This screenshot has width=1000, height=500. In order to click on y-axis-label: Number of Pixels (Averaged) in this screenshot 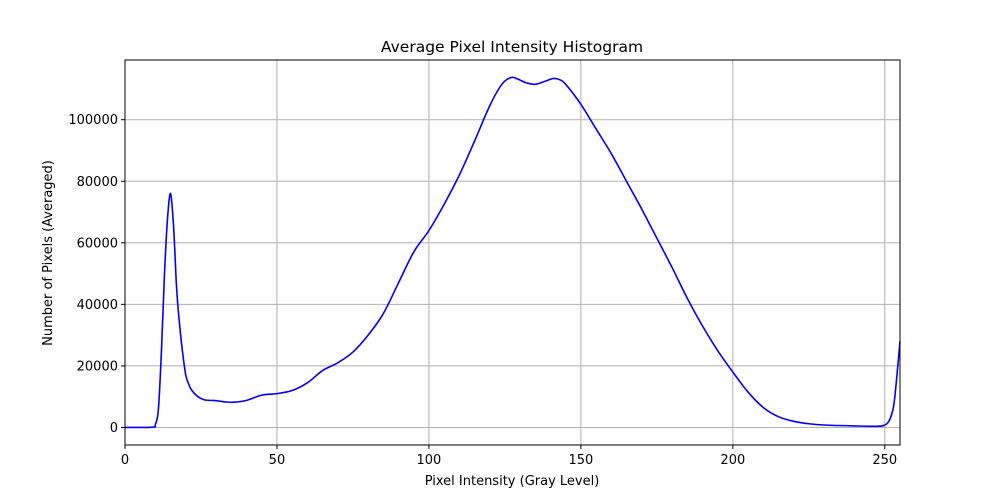, I will do `click(48, 253)`.